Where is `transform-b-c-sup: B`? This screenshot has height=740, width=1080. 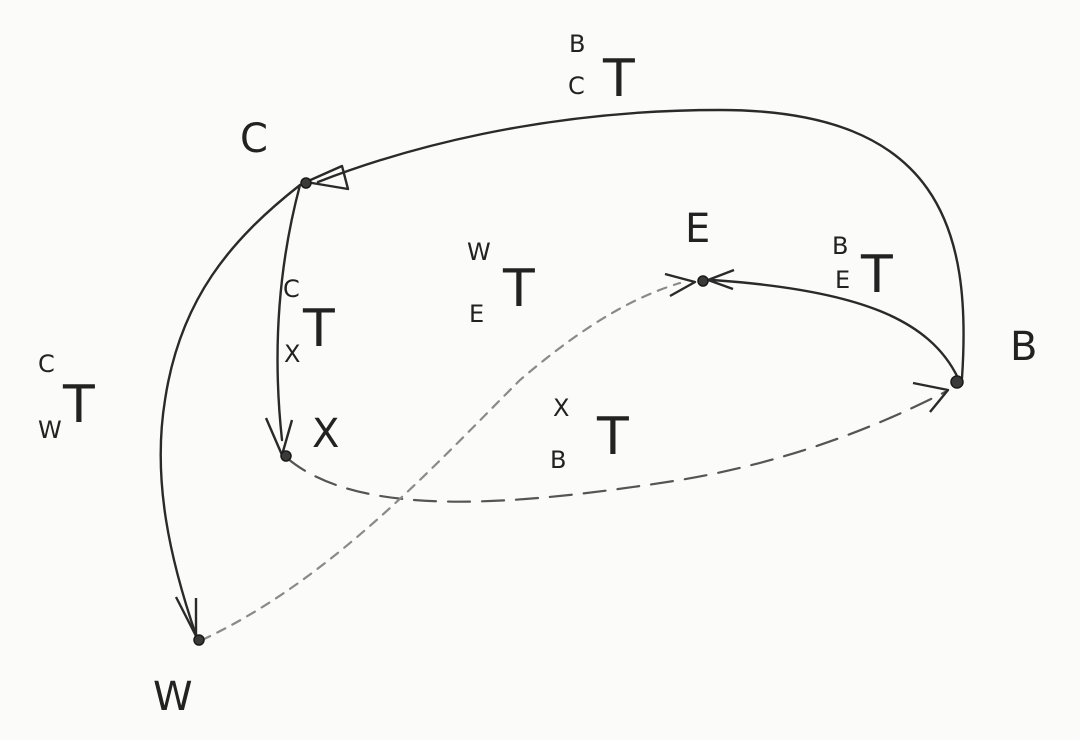 transform-b-c-sup: B is located at coordinates (577, 44).